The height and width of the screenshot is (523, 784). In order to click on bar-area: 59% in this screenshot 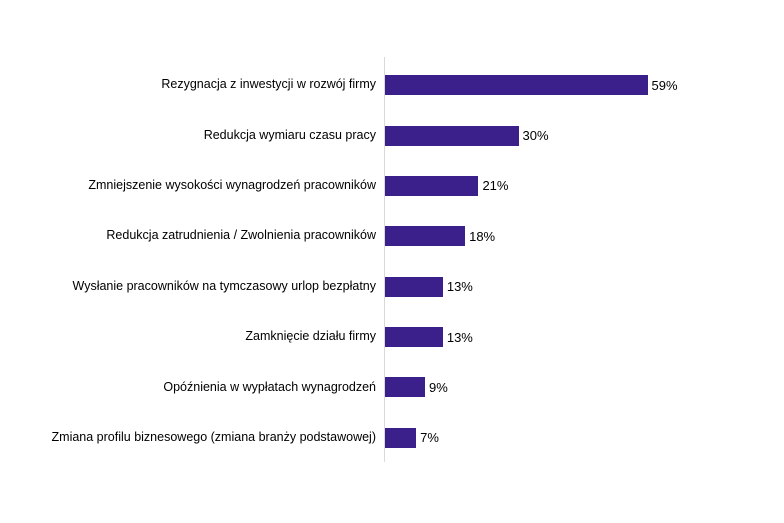, I will do `click(580, 85)`.